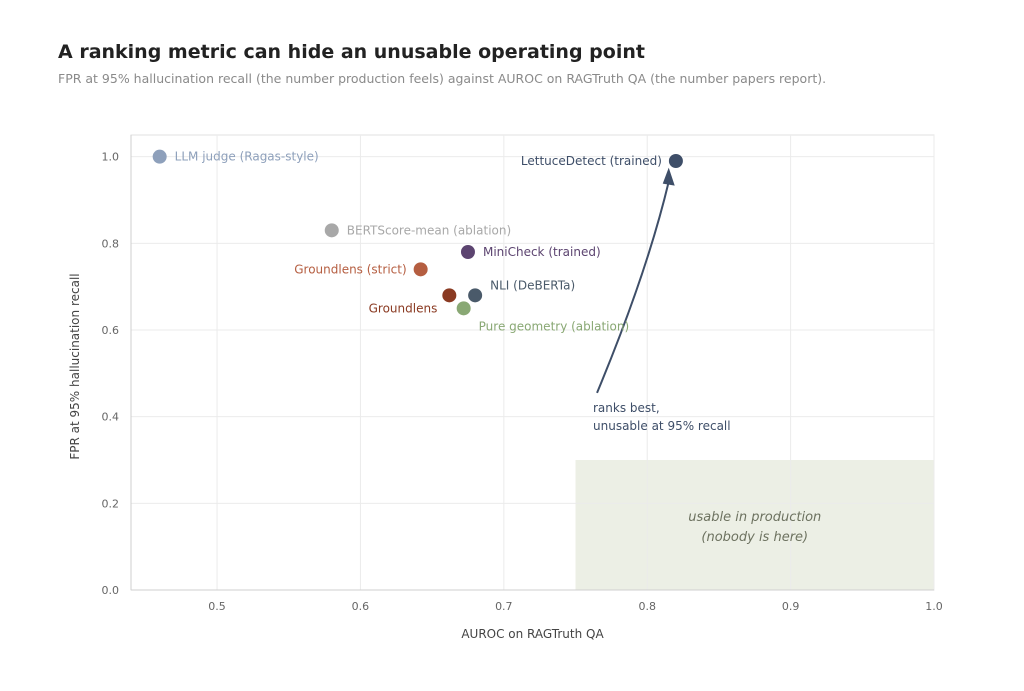  Describe the element at coordinates (754, 517) in the screenshot. I see `region-label: usable in production` at that location.